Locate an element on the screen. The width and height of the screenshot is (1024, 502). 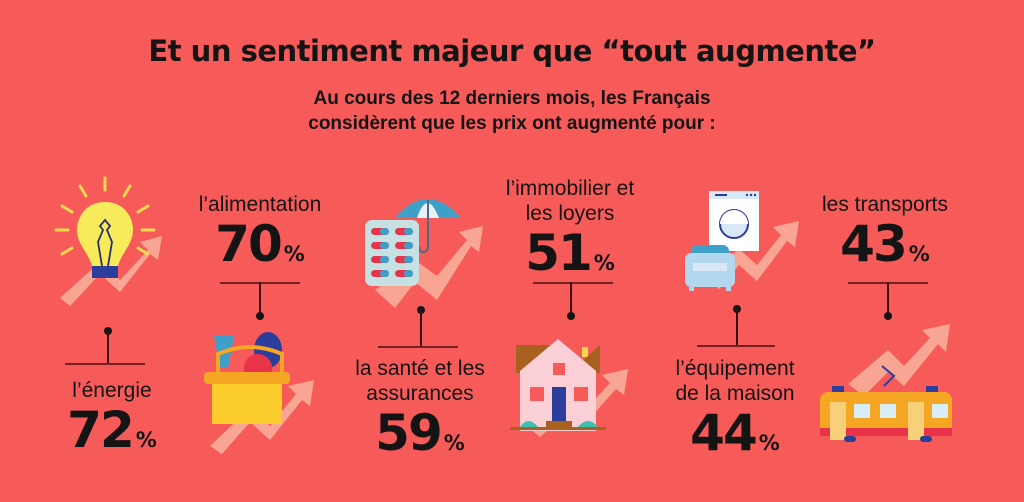
stat-alimentation: l’alimentation 70% is located at coordinates (260, 236).